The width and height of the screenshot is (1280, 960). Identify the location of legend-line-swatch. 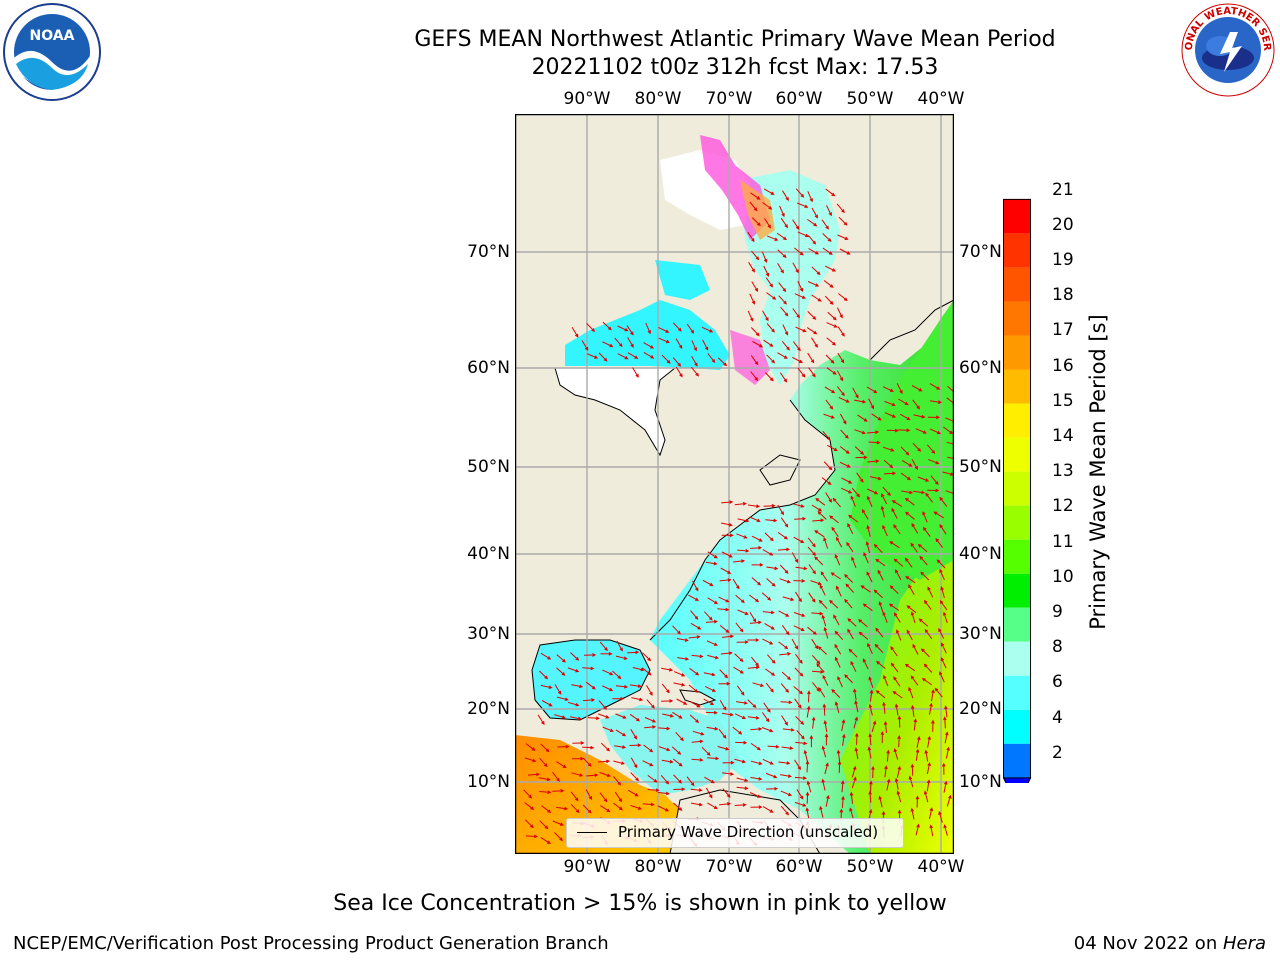
(592, 832).